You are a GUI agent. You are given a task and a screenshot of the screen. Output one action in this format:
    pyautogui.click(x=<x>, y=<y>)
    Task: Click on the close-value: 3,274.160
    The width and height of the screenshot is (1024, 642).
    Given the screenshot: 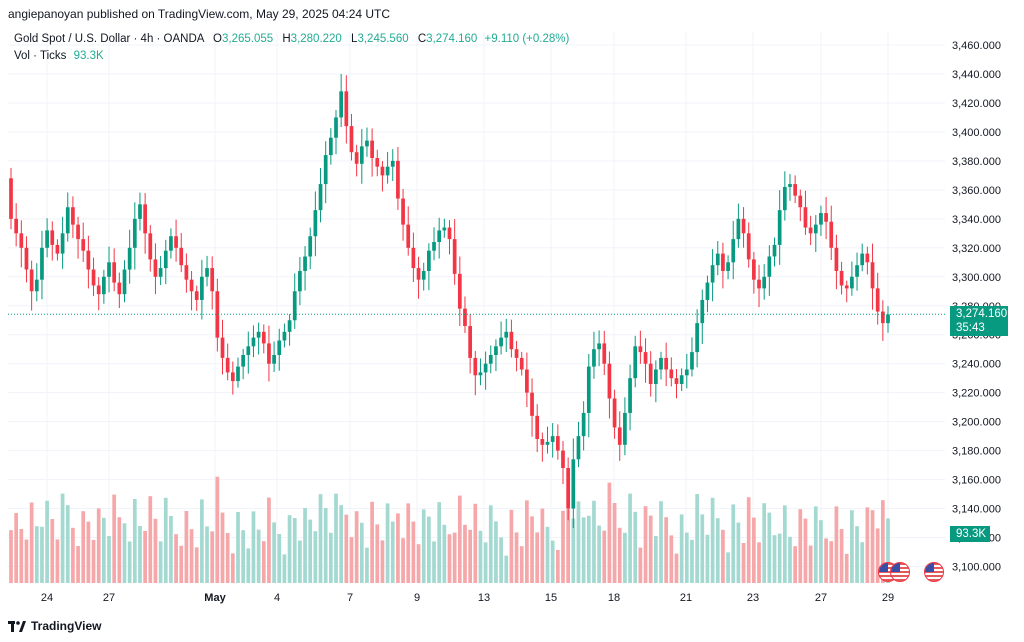 What is the action you would take?
    pyautogui.click(x=452, y=39)
    